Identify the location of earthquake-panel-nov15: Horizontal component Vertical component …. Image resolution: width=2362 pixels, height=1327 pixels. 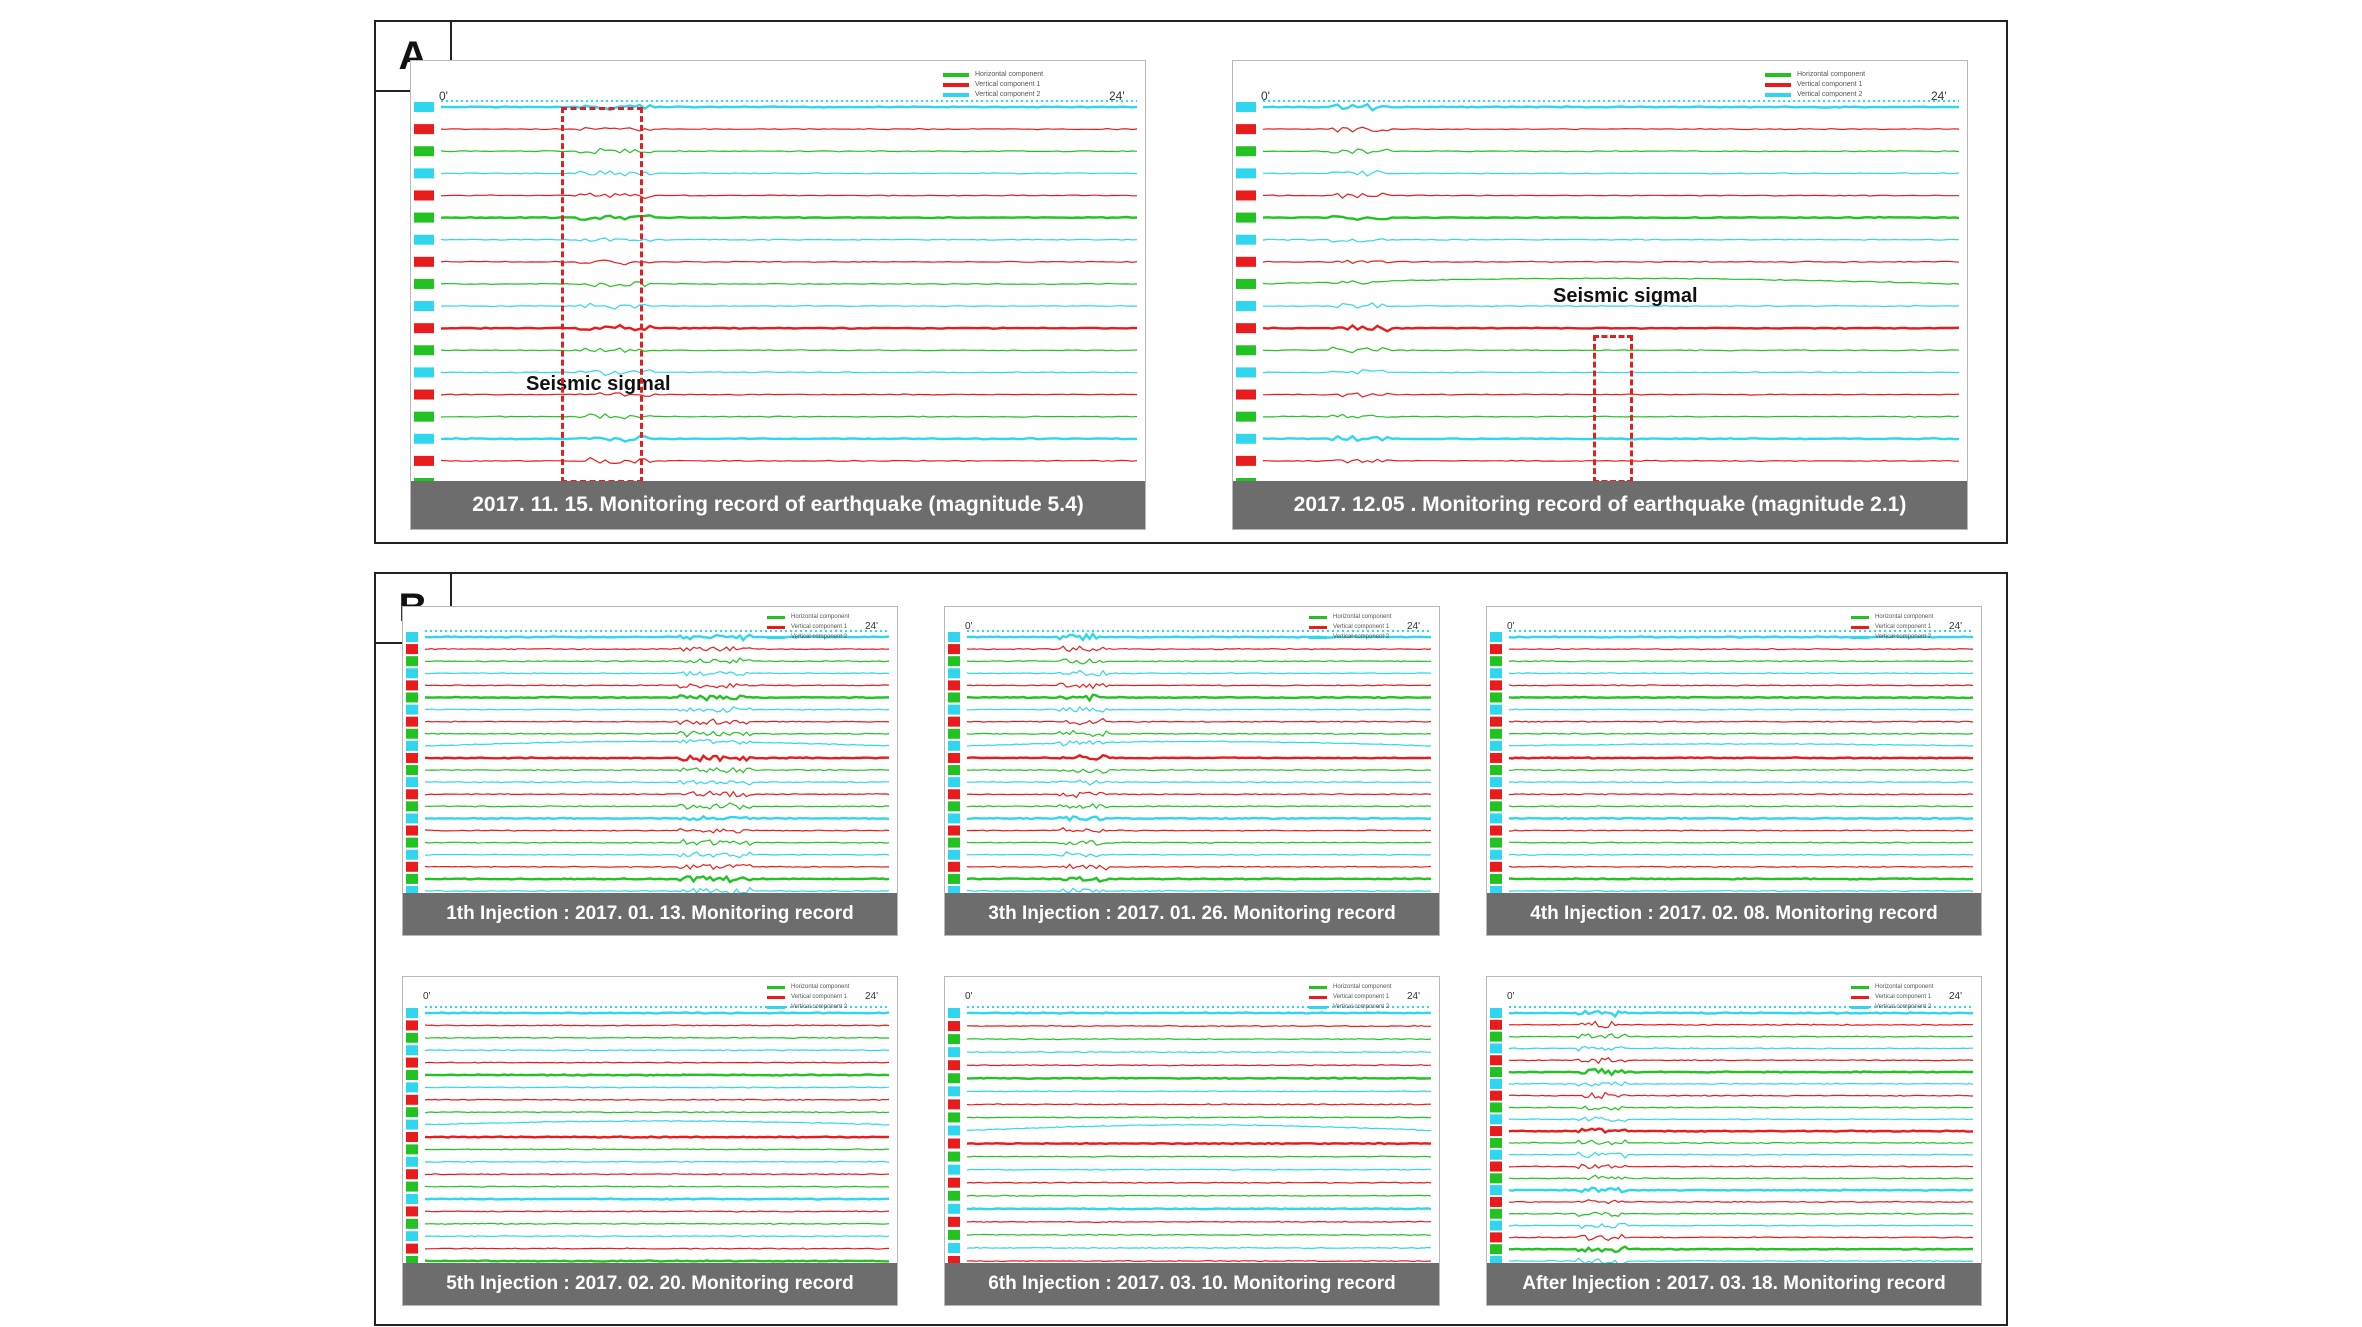
(778, 295).